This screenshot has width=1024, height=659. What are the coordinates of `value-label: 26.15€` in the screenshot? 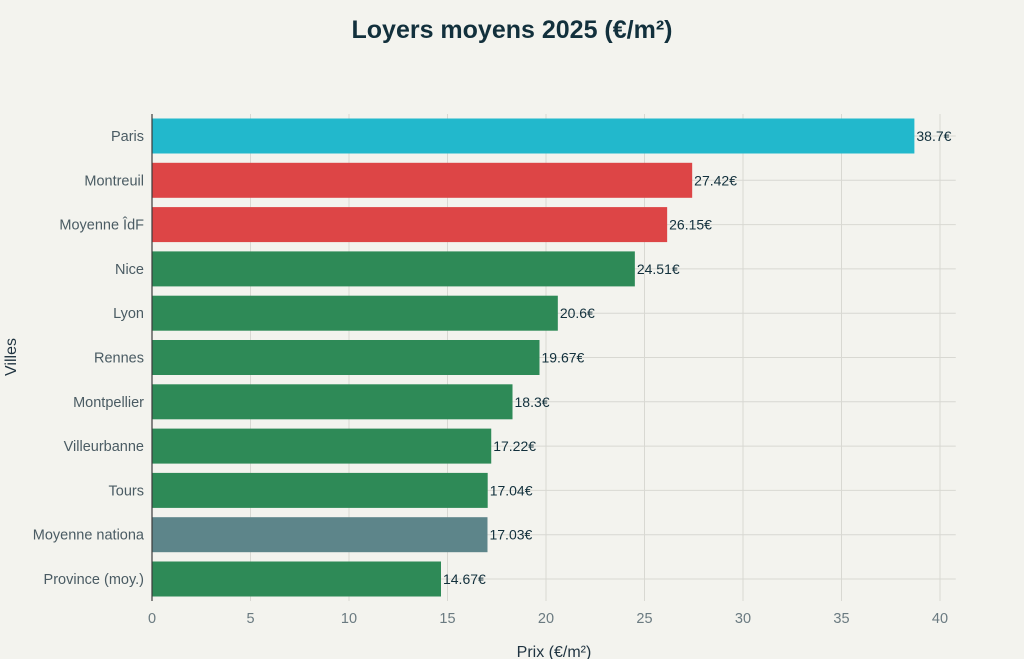 It's located at (690, 225).